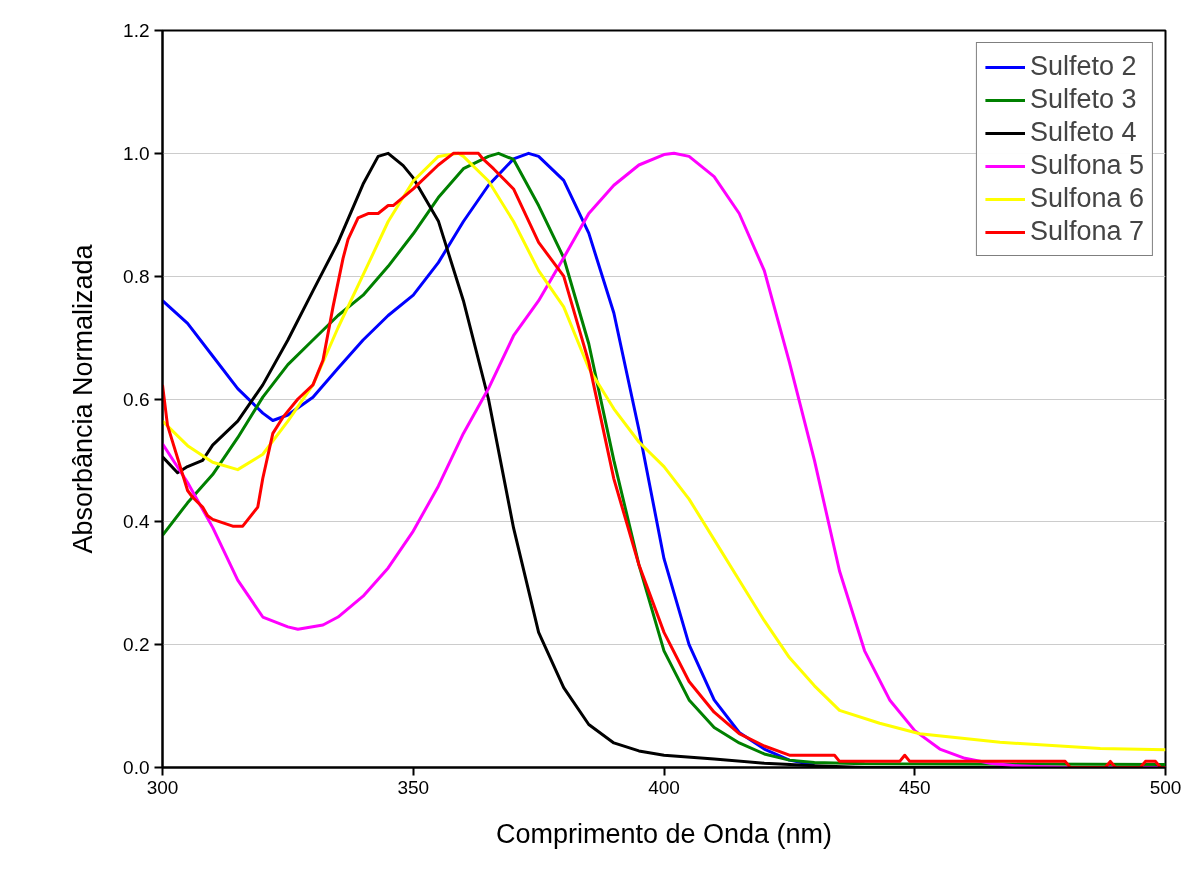 The width and height of the screenshot is (1190, 879). I want to click on y-axis-title: Absorbância Normalizada, so click(83, 398).